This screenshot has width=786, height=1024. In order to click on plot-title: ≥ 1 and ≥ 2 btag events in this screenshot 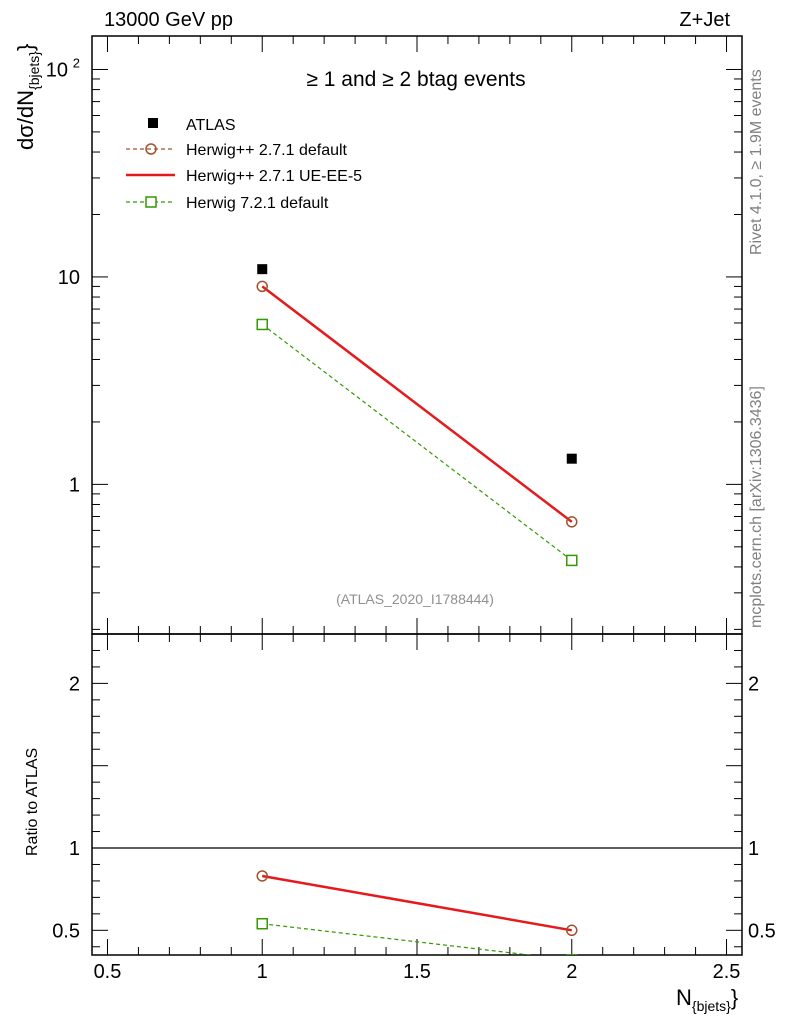, I will do `click(415, 79)`.